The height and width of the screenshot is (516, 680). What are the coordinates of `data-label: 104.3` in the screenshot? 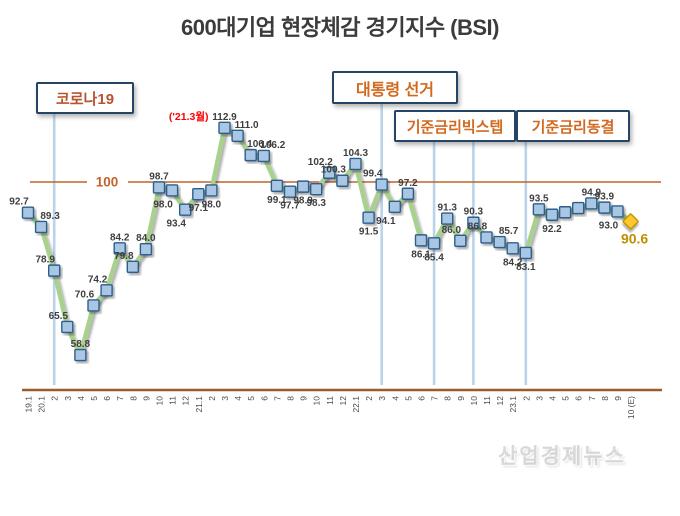 It's located at (355, 153).